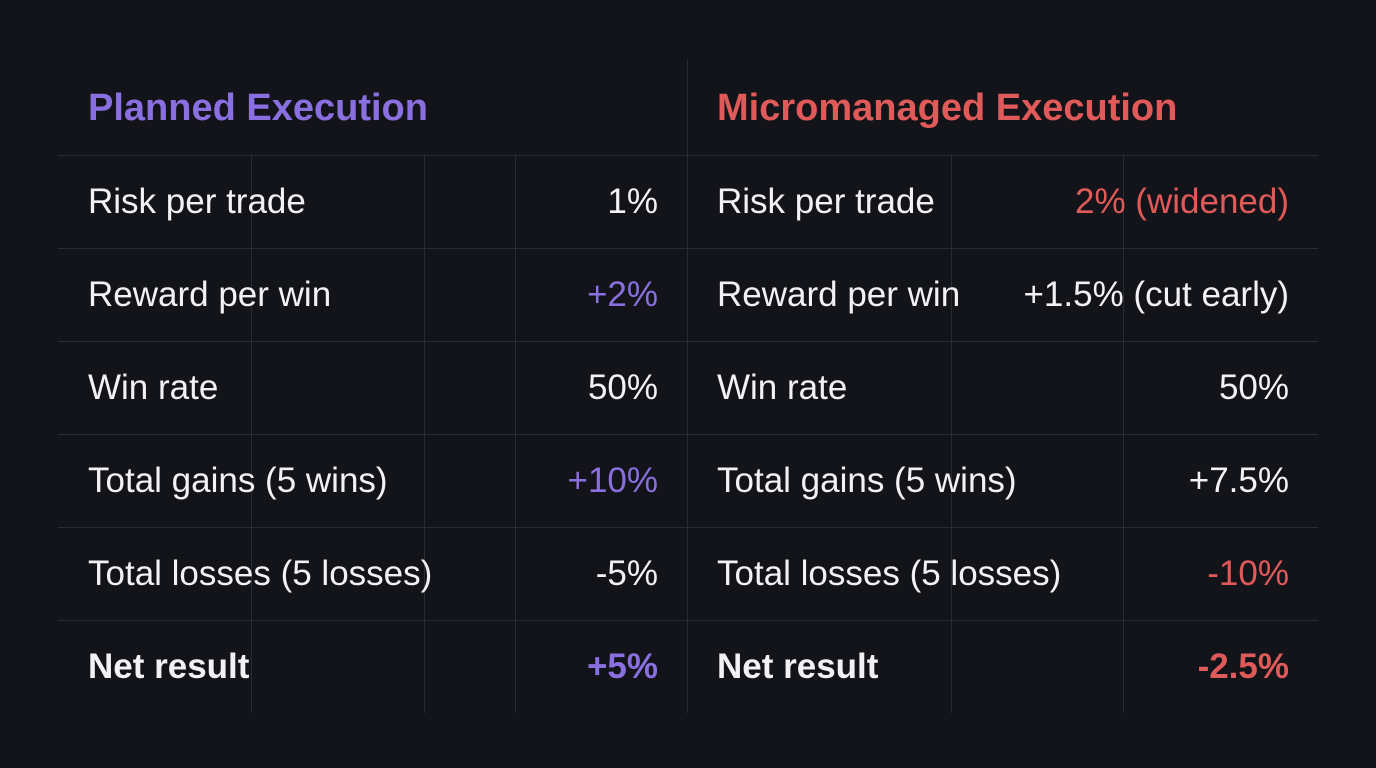 The width and height of the screenshot is (1376, 768). I want to click on planned-row: Net result +5%, so click(373, 666).